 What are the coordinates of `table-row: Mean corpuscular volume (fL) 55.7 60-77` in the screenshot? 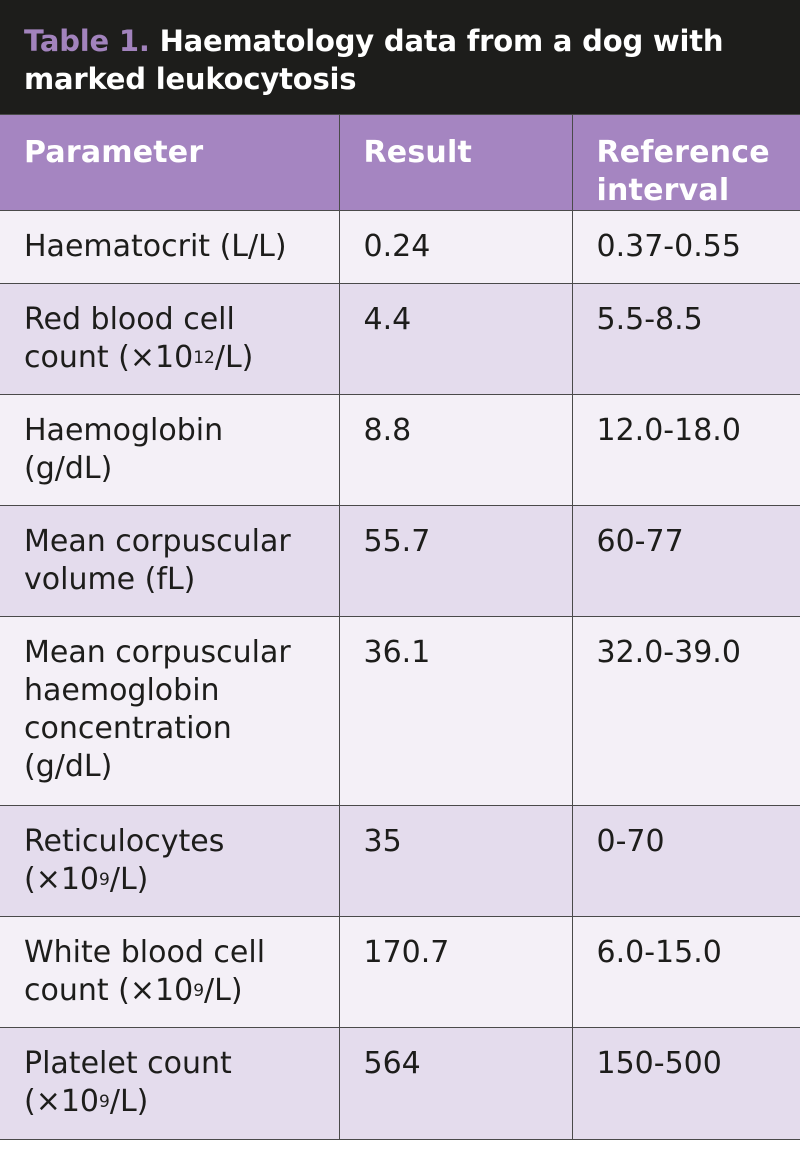 It's located at (400, 561).